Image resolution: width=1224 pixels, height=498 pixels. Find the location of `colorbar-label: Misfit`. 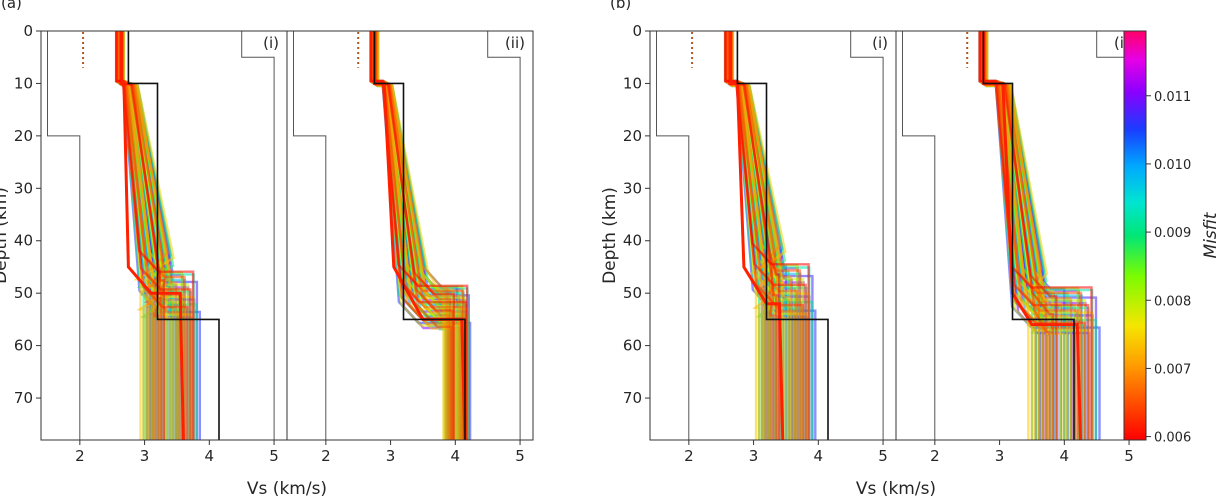

colorbar-label: Misfit is located at coordinates (1211, 234).